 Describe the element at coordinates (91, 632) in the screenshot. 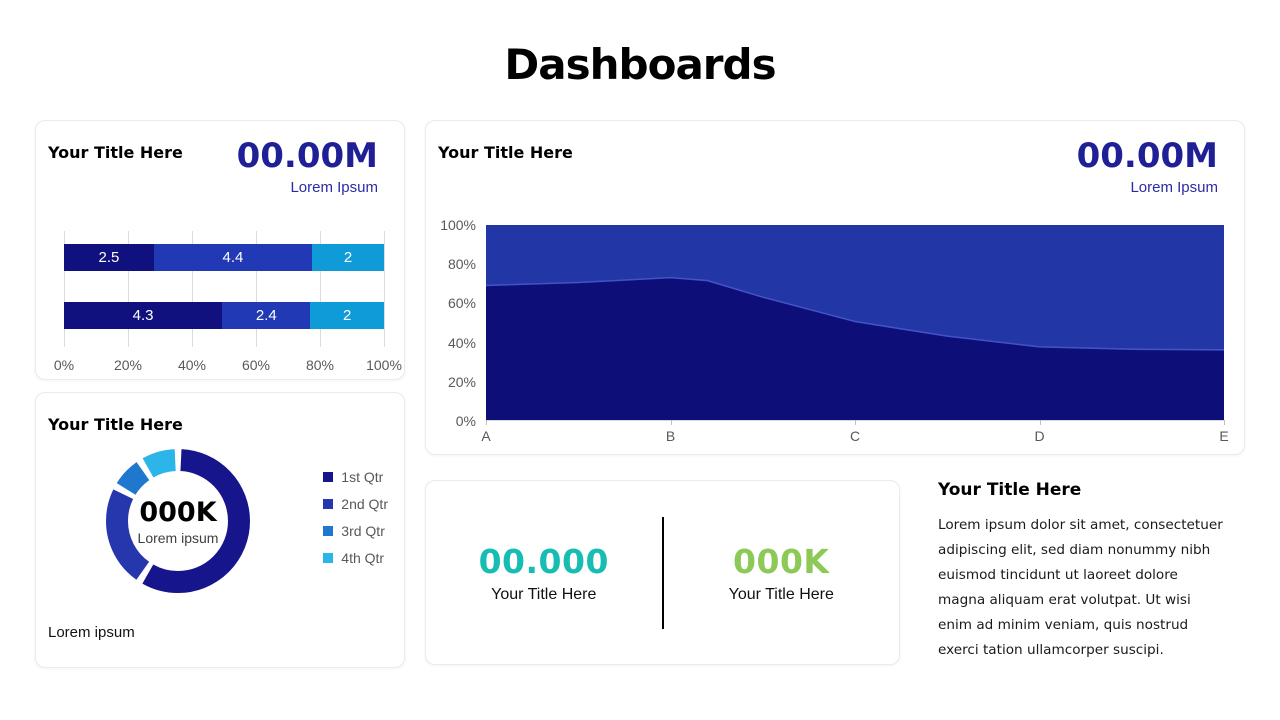

I see `donut-footnote: Lorem ipsum` at that location.